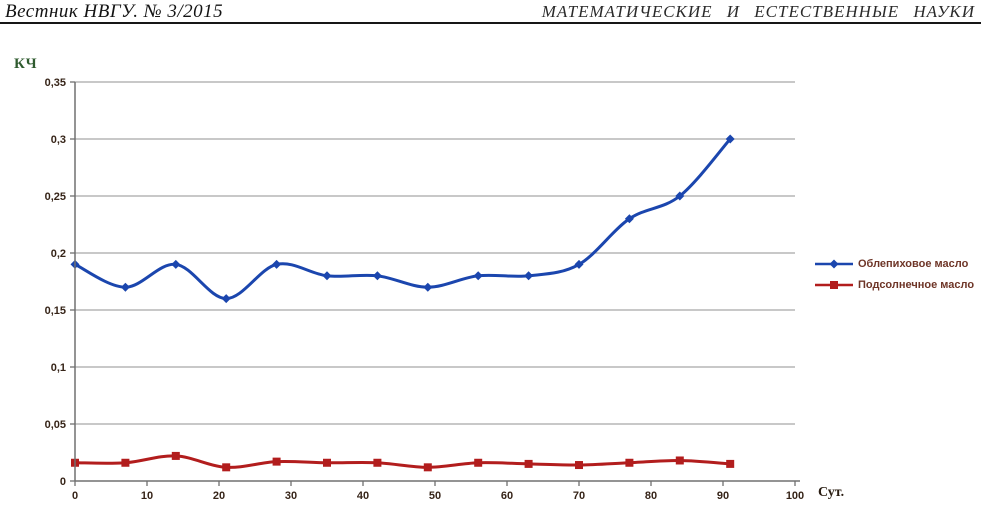  I want to click on y-tick-label: 0, so click(63, 482).